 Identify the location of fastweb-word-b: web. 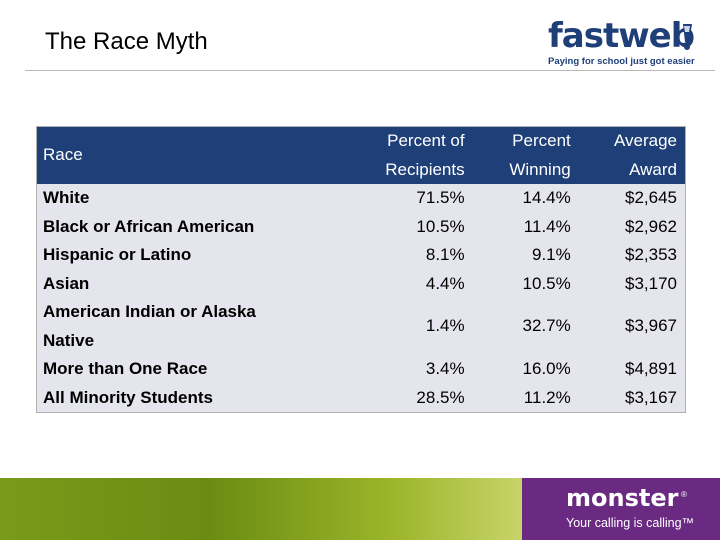
(656, 36).